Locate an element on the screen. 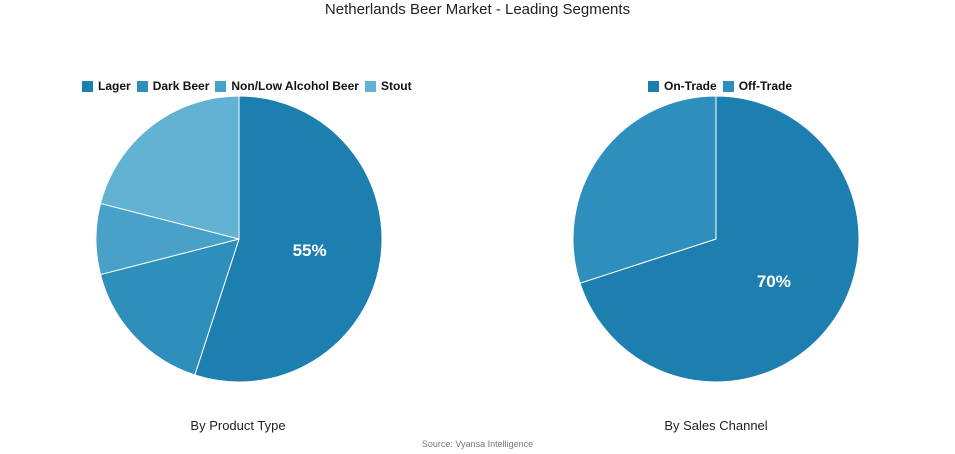  legend-swatch-non-low-alcohol is located at coordinates (221, 86).